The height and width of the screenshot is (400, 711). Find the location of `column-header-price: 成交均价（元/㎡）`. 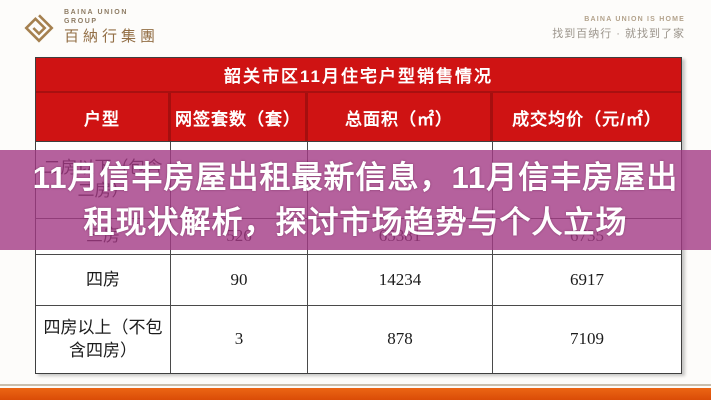

column-header-price: 成交均价（元/㎡） is located at coordinates (587, 119).